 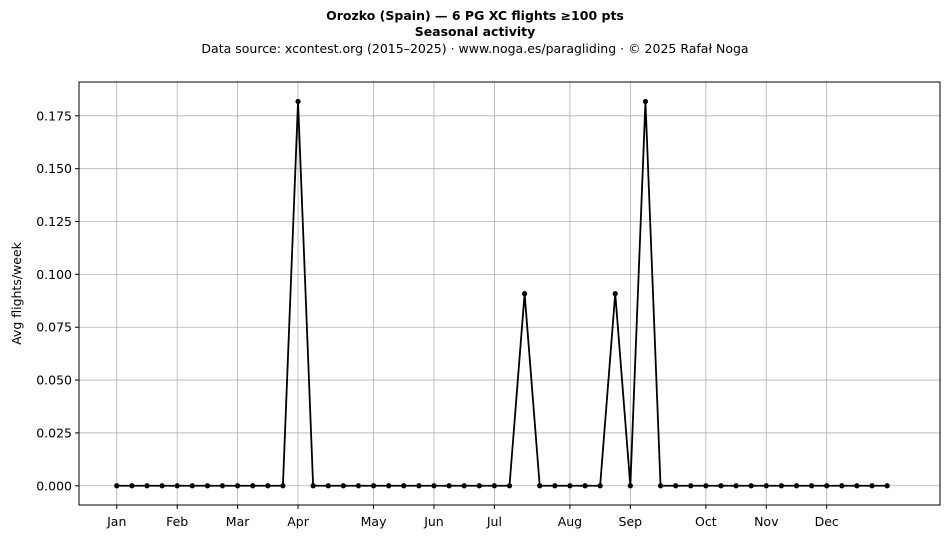 What do you see at coordinates (116, 521) in the screenshot?
I see `x-tick-label: Jan` at bounding box center [116, 521].